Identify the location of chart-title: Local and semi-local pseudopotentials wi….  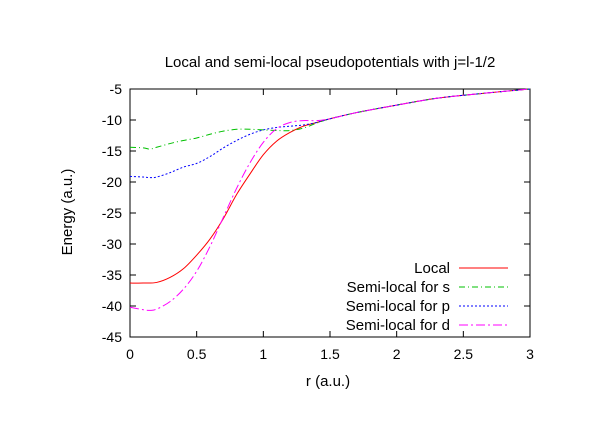
(330, 62).